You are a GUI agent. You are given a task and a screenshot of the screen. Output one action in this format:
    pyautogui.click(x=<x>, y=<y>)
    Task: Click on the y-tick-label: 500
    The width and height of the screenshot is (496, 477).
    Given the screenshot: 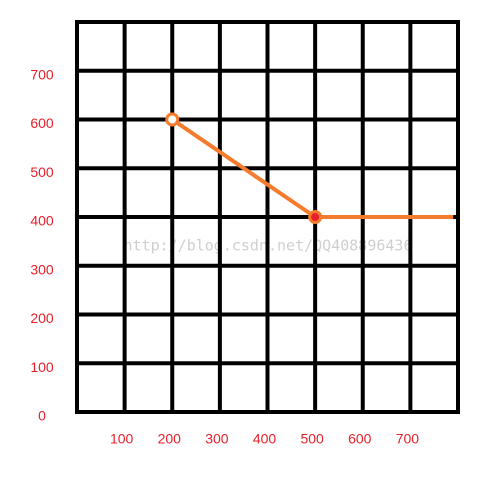 What is the action you would take?
    pyautogui.click(x=42, y=172)
    